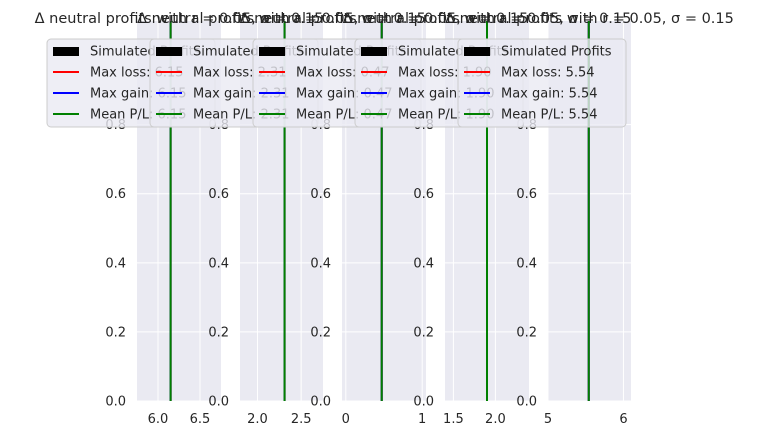  I want to click on x-tick-label: 6, so click(623, 419).